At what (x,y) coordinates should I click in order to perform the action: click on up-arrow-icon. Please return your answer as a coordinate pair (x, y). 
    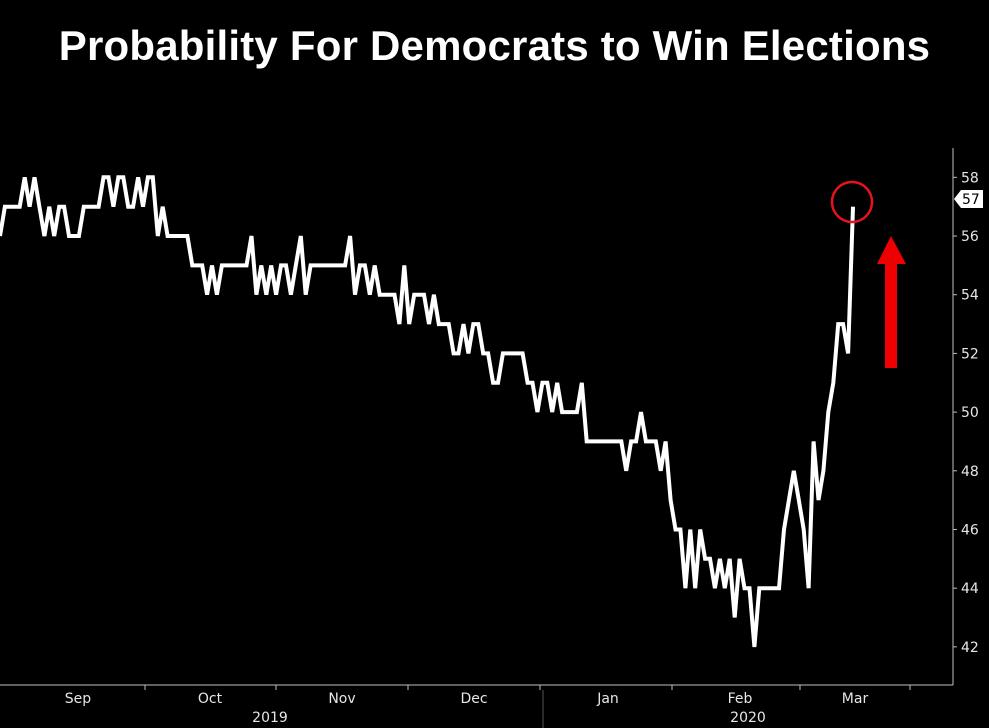
    Looking at the image, I should click on (891, 302).